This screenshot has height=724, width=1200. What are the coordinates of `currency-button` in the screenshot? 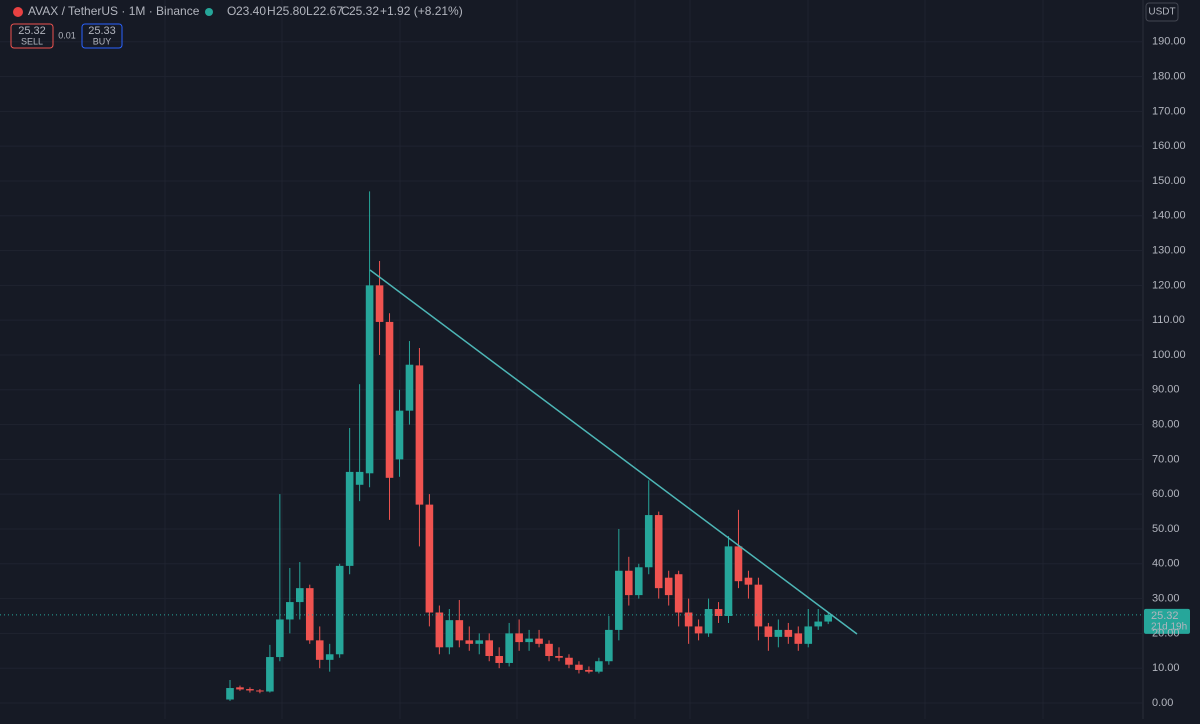 It's located at (1162, 12).